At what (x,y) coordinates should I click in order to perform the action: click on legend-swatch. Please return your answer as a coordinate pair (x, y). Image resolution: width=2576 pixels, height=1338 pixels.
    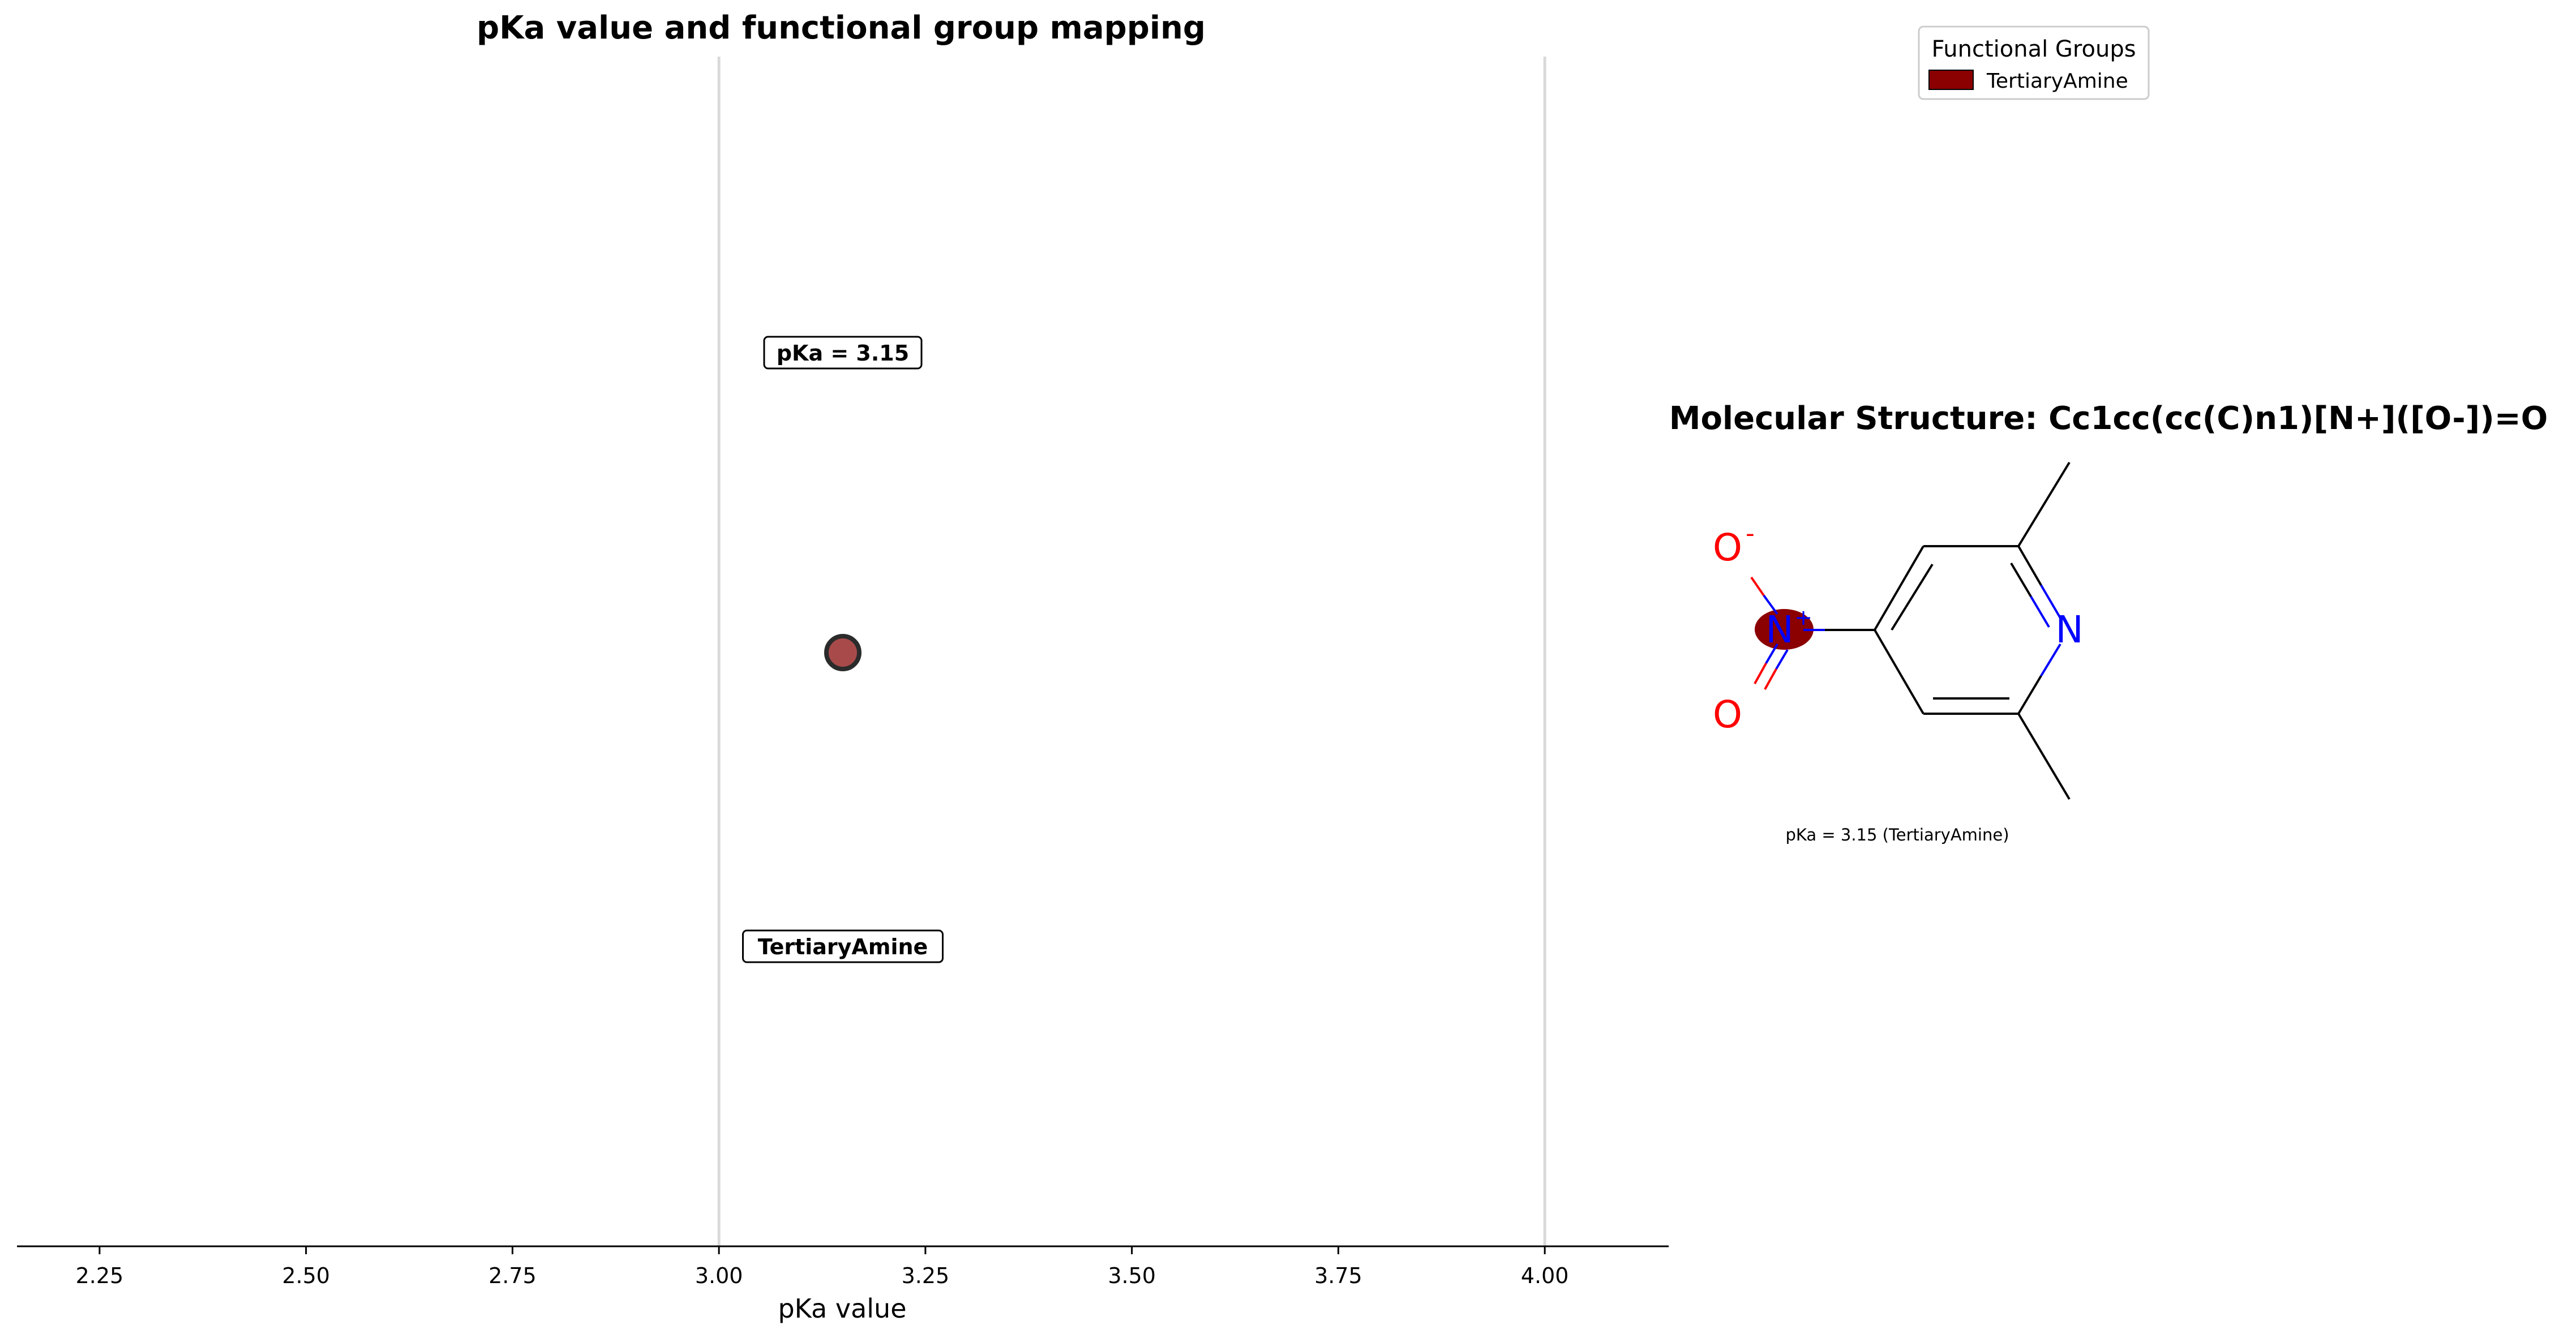
    Looking at the image, I should click on (1951, 80).